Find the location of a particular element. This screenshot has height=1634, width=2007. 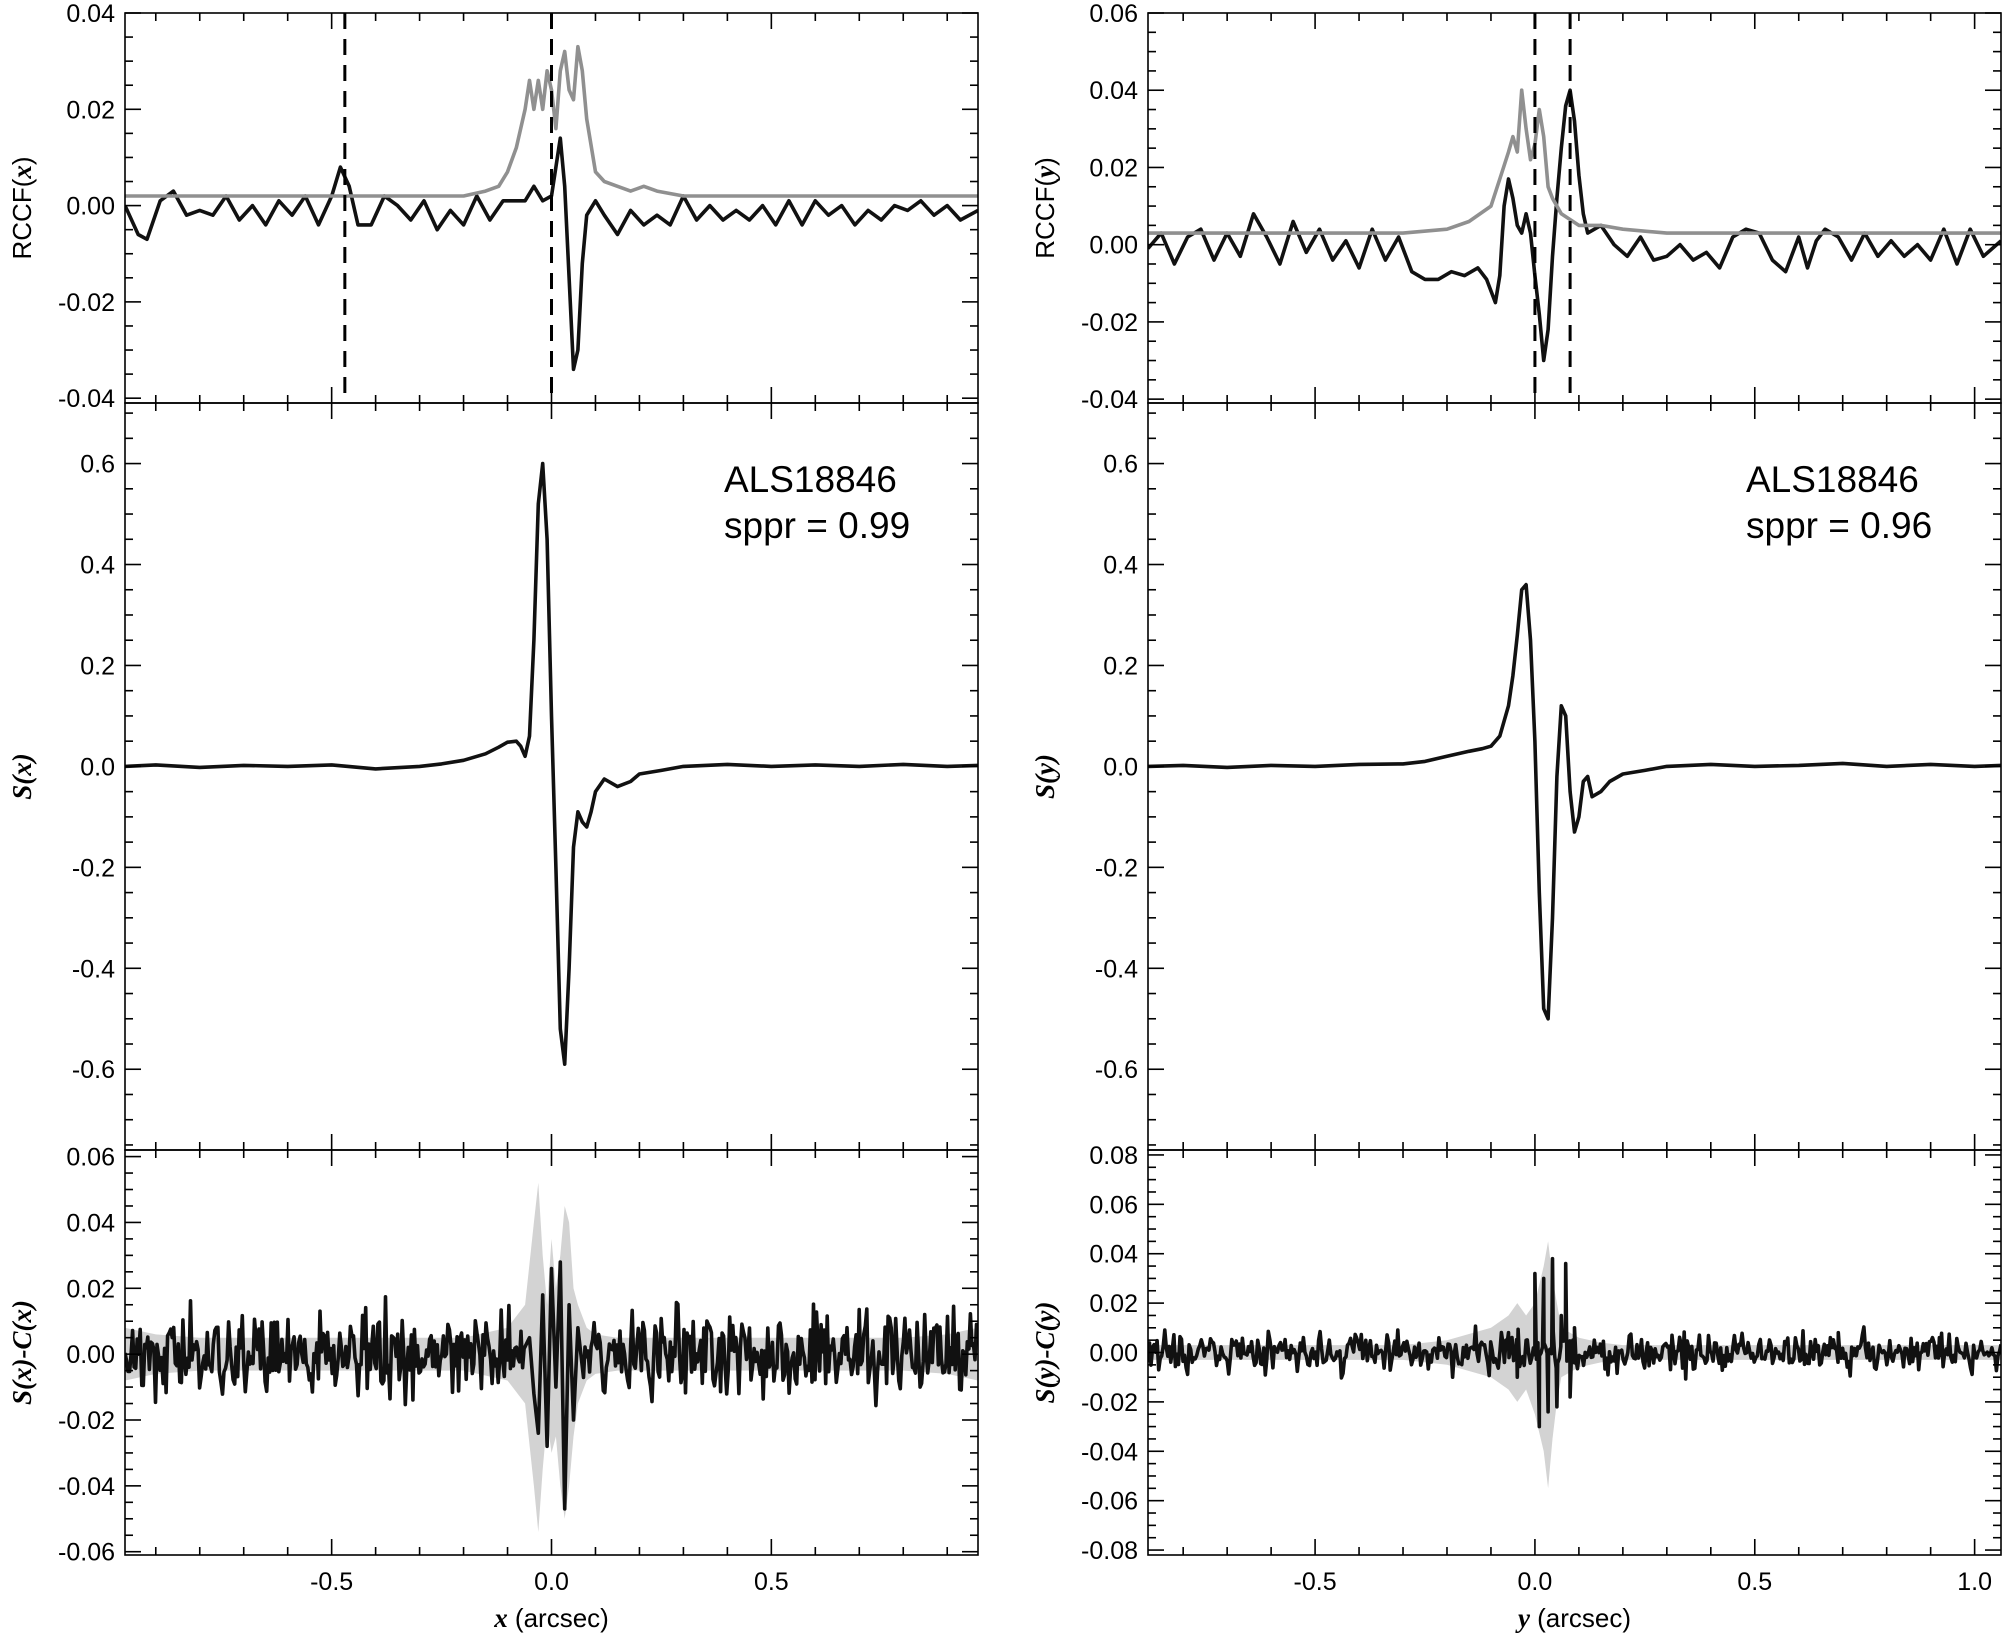

y-axis-label: S(y) is located at coordinates (1045, 776).